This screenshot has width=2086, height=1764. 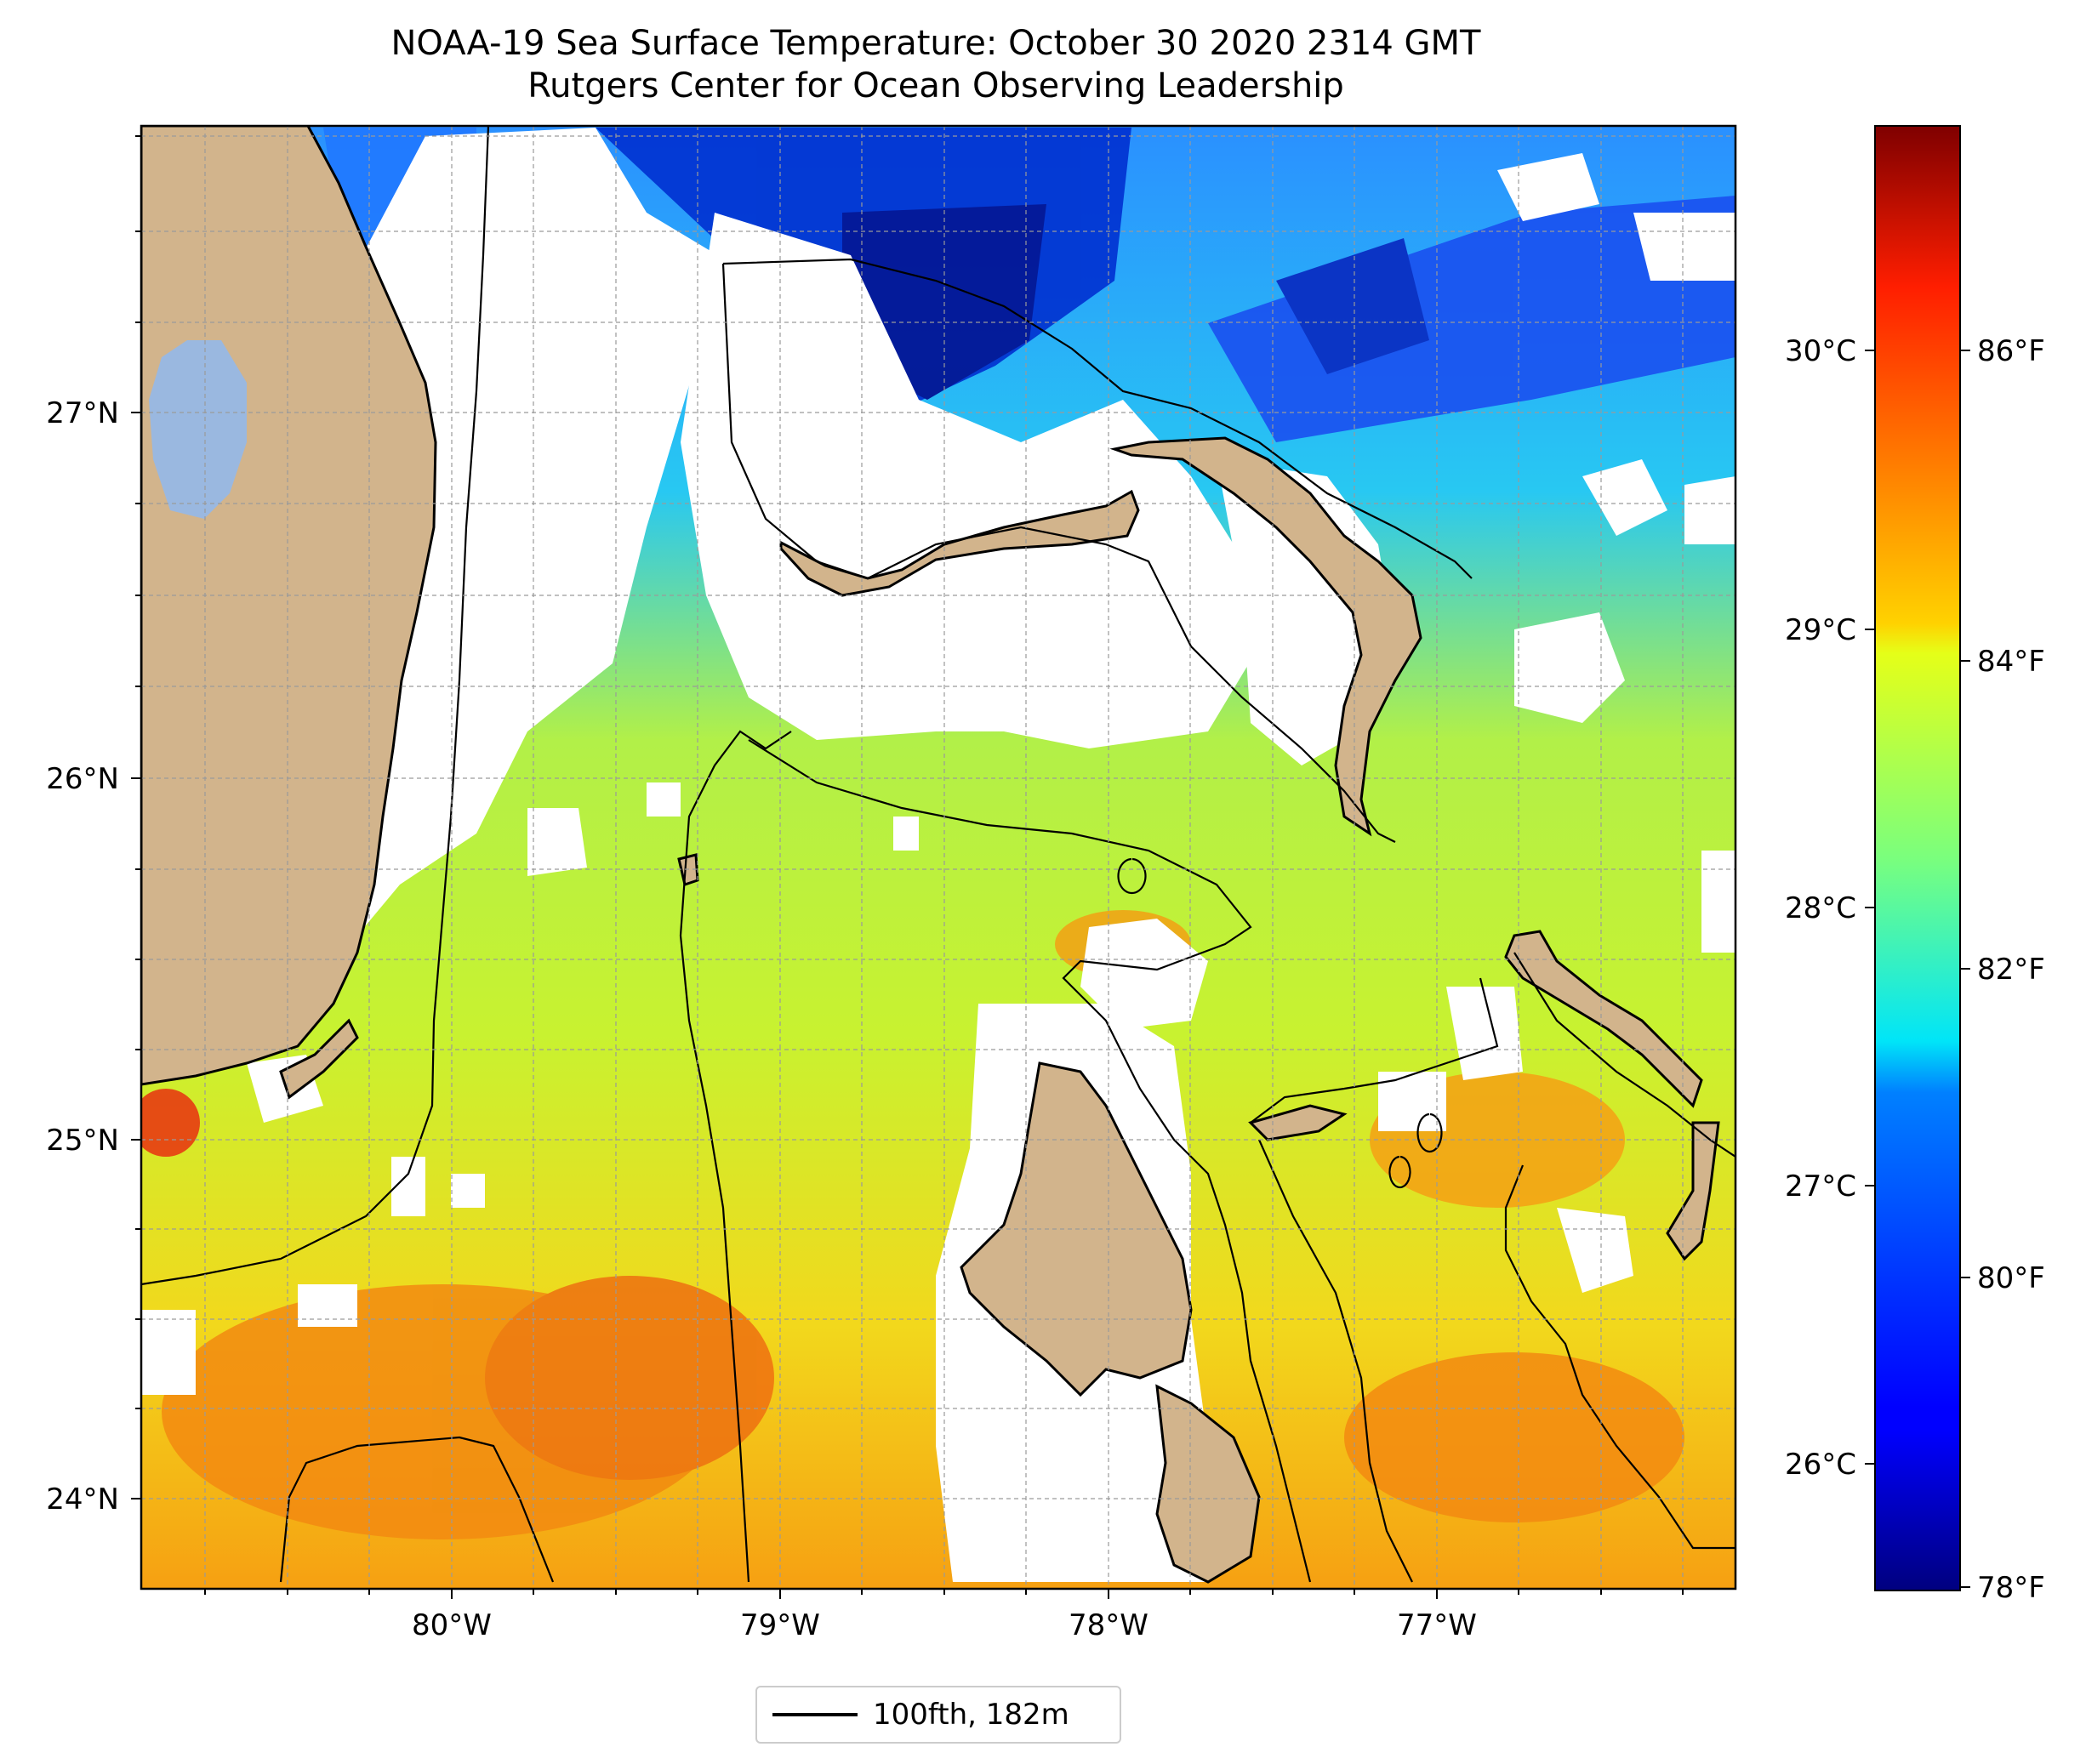 What do you see at coordinates (82, 1141) in the screenshot?
I see `lat-tick-label-25: 25°N` at bounding box center [82, 1141].